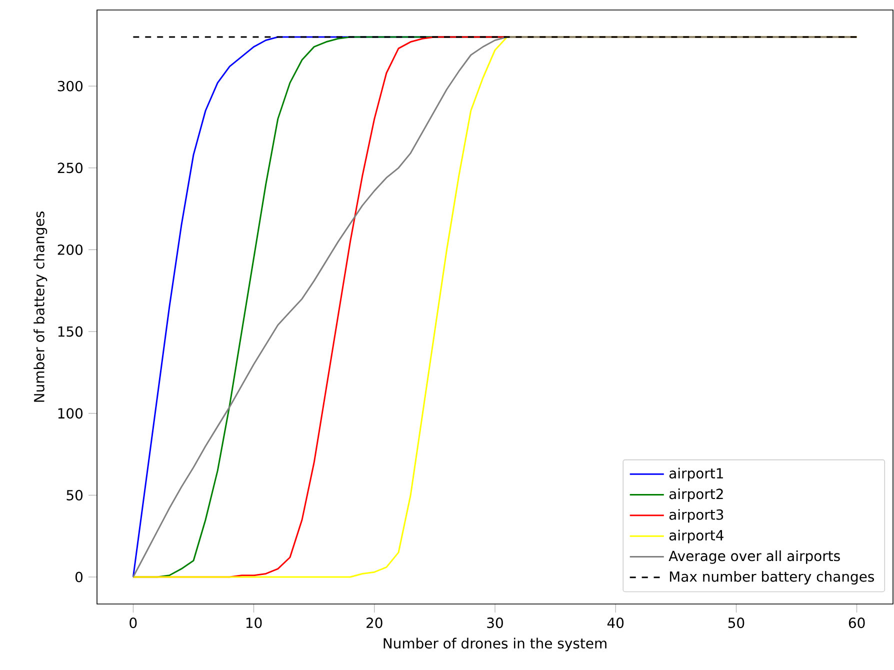  Describe the element at coordinates (856, 623) in the screenshot. I see `x-tick-label: 60` at that location.